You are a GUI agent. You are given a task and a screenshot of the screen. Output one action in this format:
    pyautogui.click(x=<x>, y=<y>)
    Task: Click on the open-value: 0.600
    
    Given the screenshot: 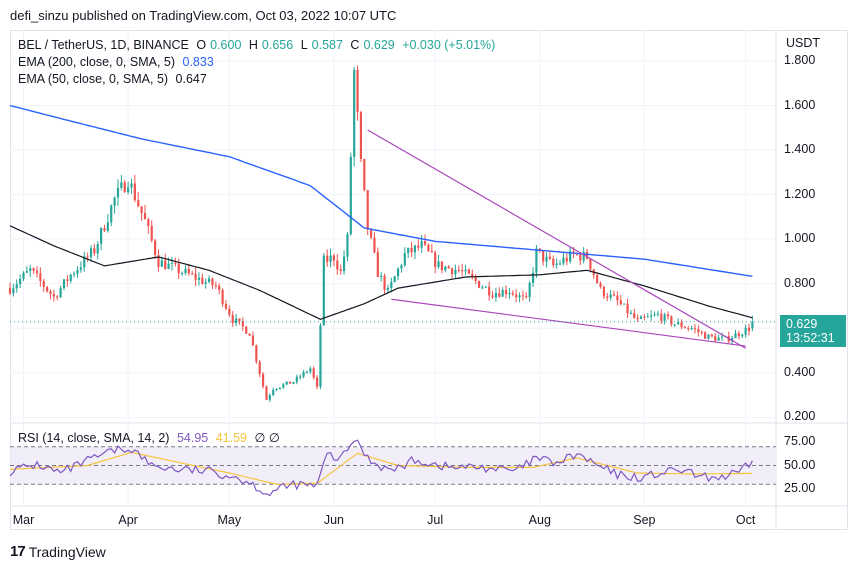 What is the action you would take?
    pyautogui.click(x=226, y=45)
    